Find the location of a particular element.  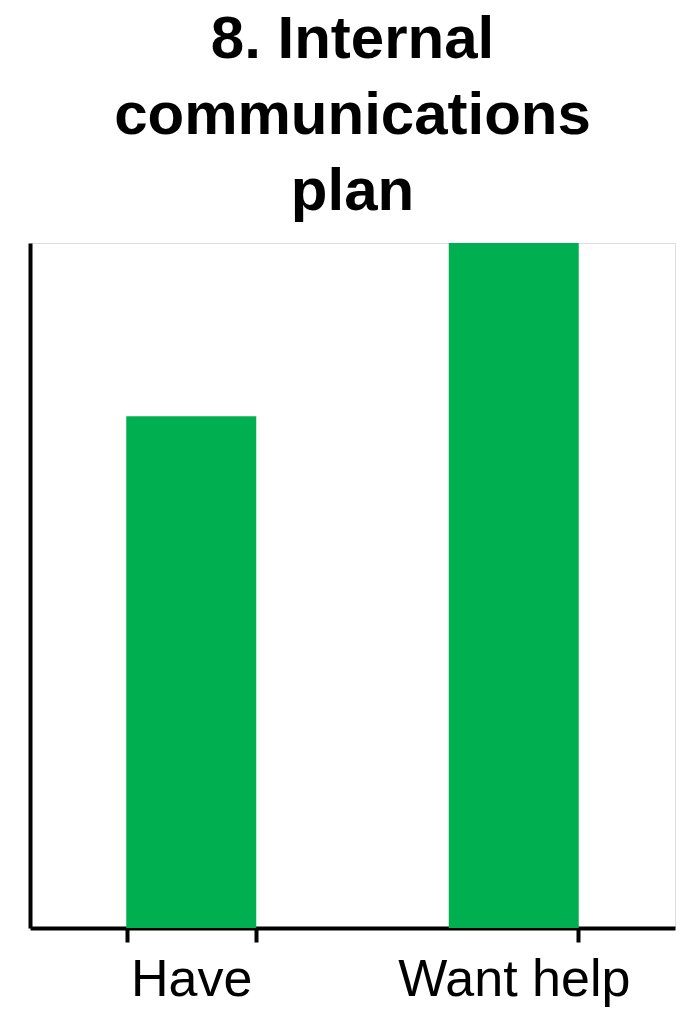

x-tick-label: Have is located at coordinates (192, 977).